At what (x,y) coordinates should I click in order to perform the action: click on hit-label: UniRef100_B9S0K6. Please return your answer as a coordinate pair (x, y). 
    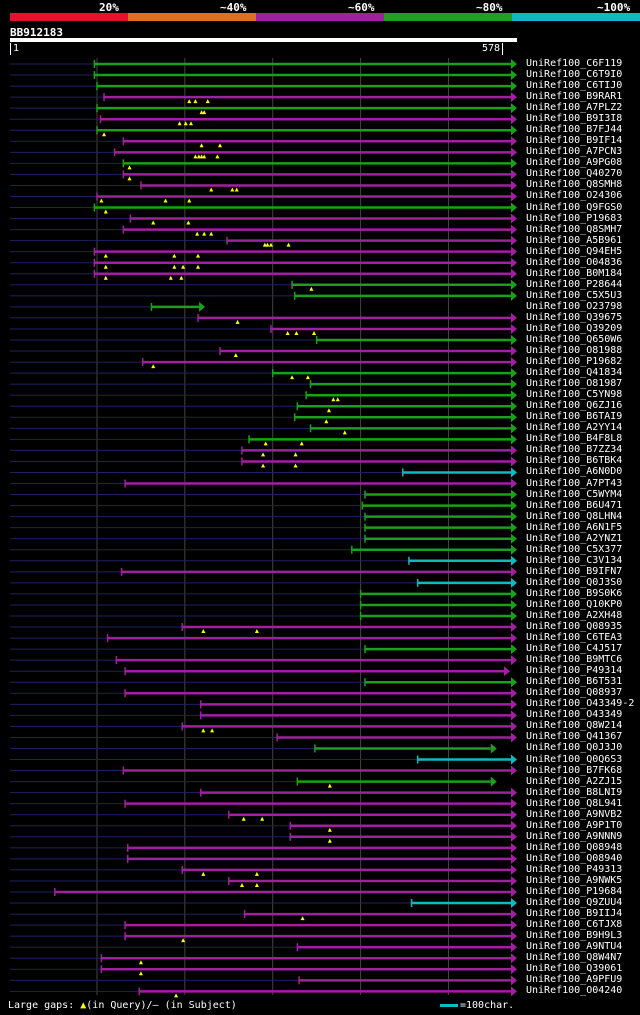
    Looking at the image, I should click on (574, 593).